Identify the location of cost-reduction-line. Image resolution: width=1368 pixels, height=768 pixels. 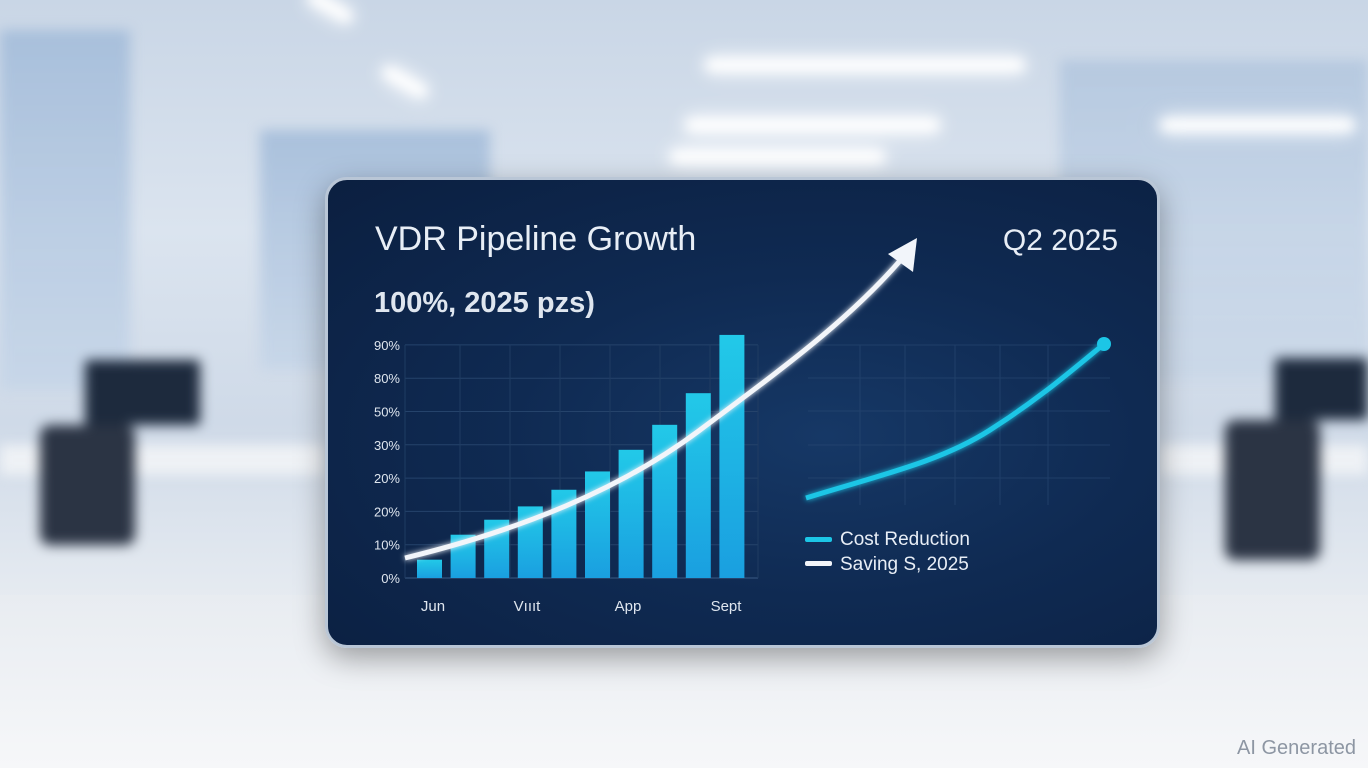
(955, 421).